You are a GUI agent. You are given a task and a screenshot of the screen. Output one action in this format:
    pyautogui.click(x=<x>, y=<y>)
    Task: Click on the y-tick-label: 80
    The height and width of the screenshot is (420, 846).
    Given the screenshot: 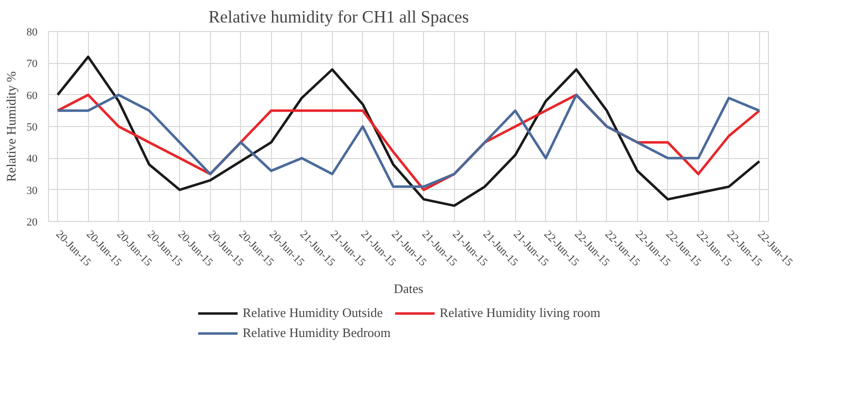 What is the action you would take?
    pyautogui.click(x=32, y=32)
    